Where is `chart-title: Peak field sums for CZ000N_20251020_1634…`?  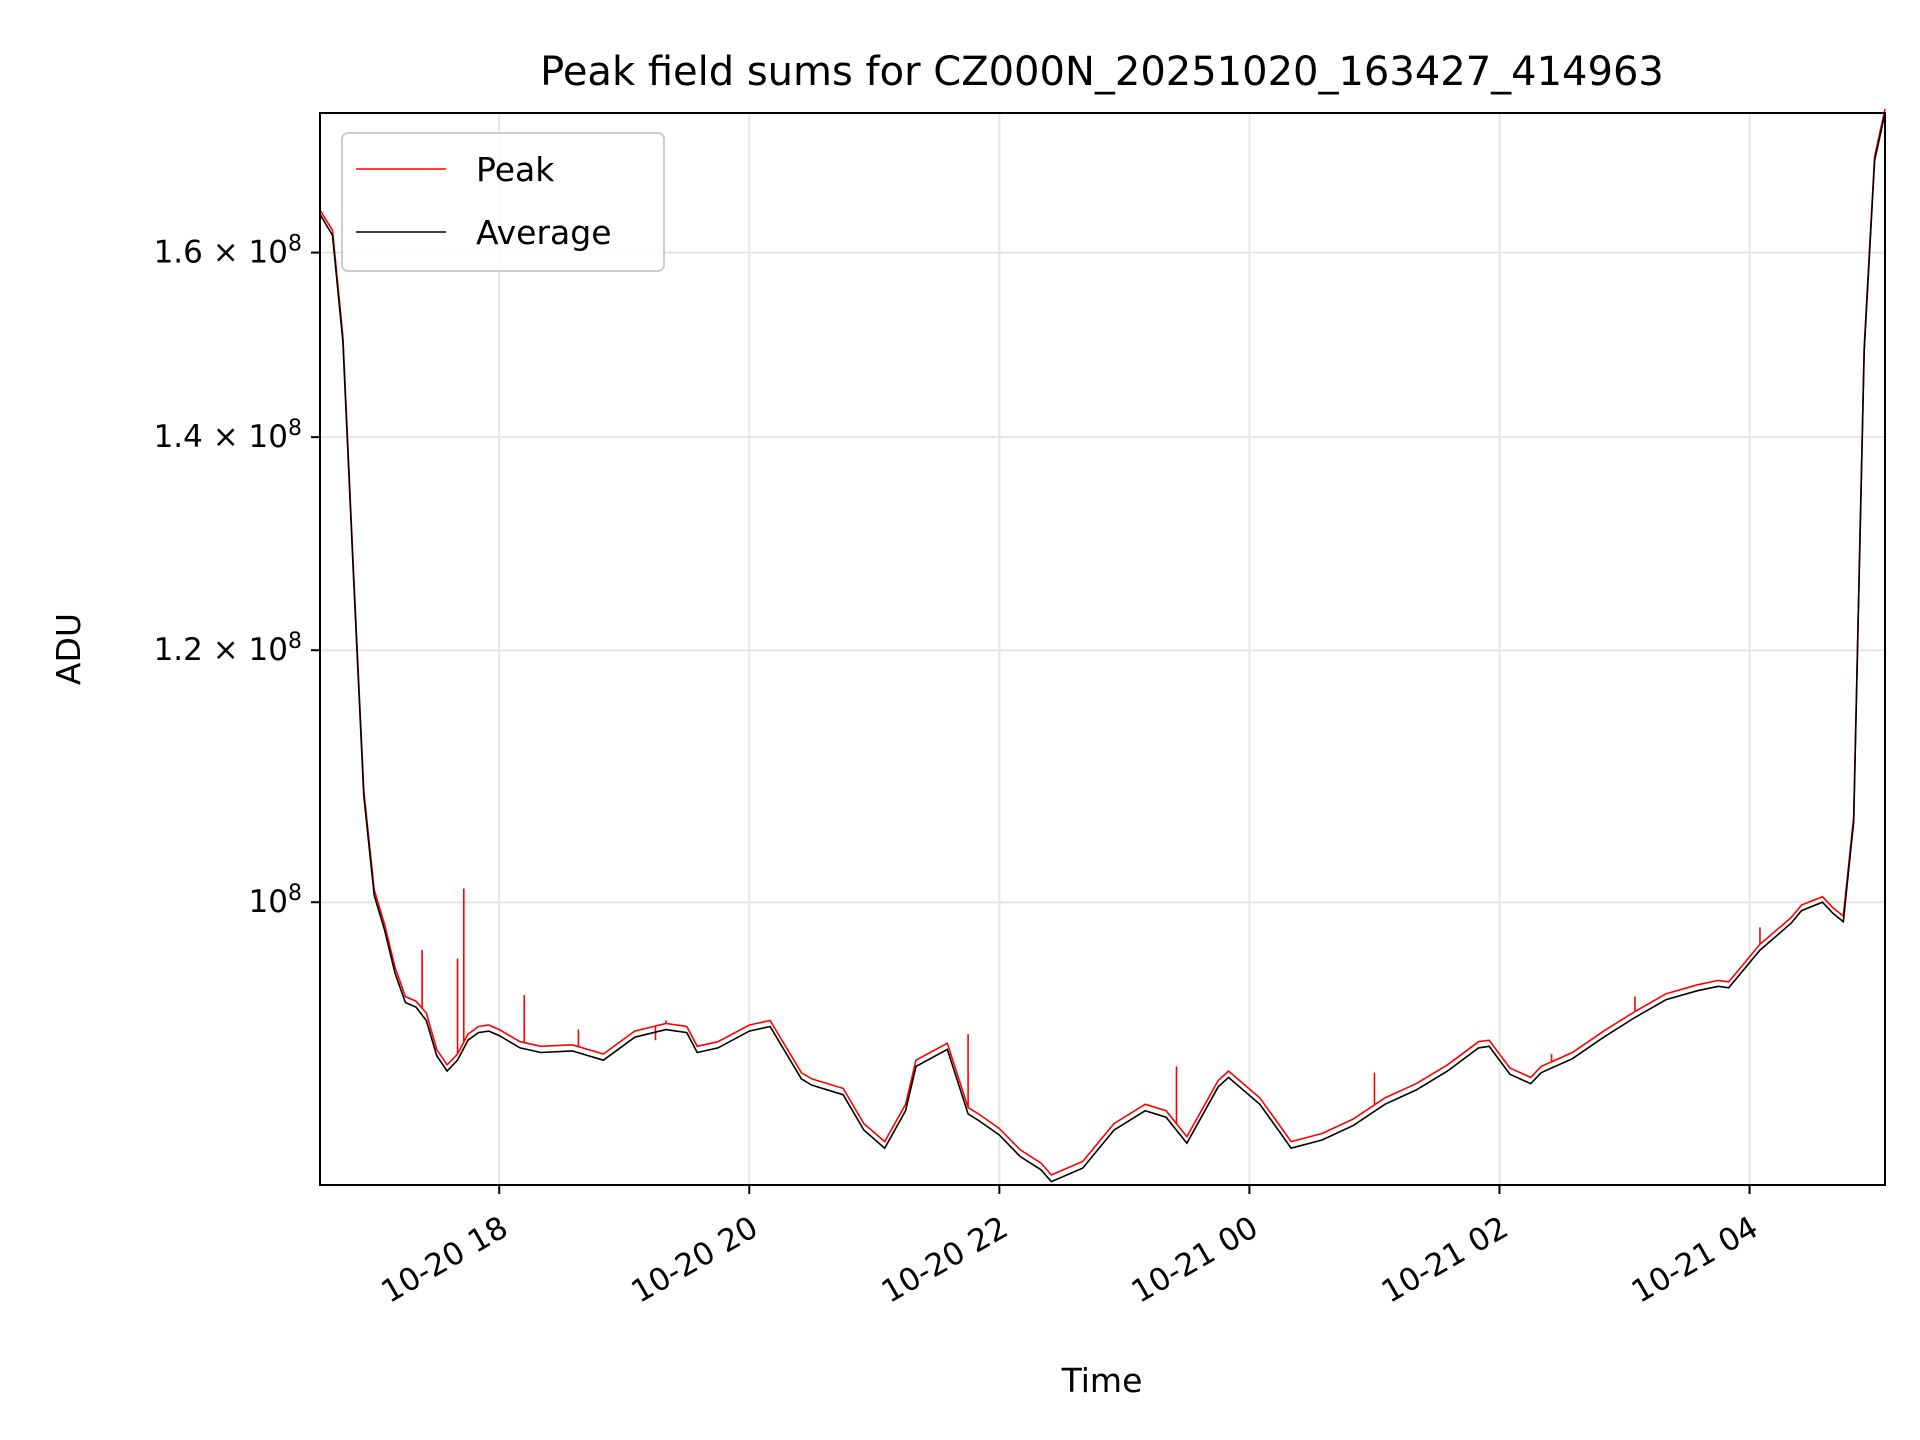 chart-title: Peak field sums for CZ000N_20251020_1634… is located at coordinates (1102, 72).